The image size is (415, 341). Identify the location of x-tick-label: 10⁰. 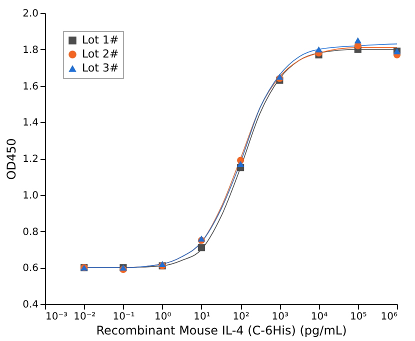
(163, 317).